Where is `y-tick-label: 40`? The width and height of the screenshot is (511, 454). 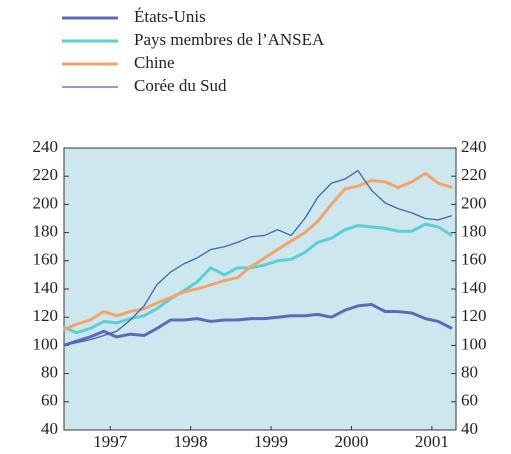
y-tick-label: 40 is located at coordinates (49, 428).